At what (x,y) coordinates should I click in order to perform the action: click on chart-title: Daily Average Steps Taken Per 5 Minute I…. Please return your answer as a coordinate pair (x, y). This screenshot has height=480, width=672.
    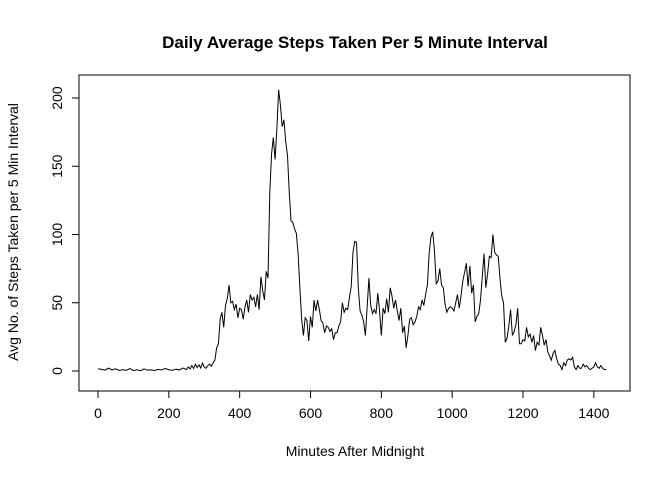
    Looking at the image, I should click on (355, 42).